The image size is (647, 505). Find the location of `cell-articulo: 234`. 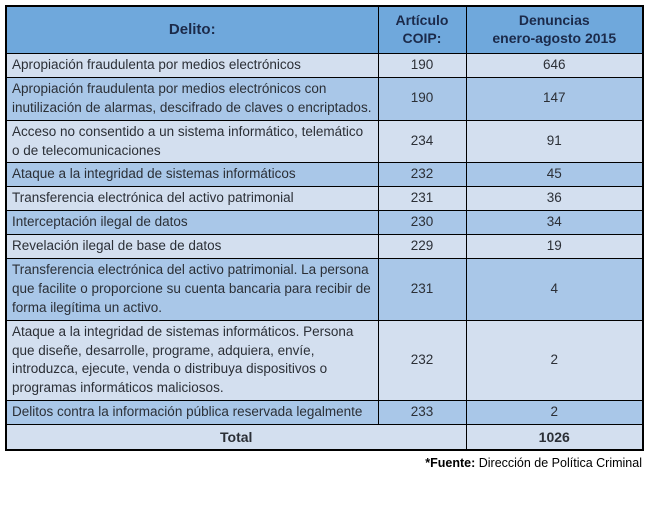

cell-articulo: 234 is located at coordinates (422, 141).